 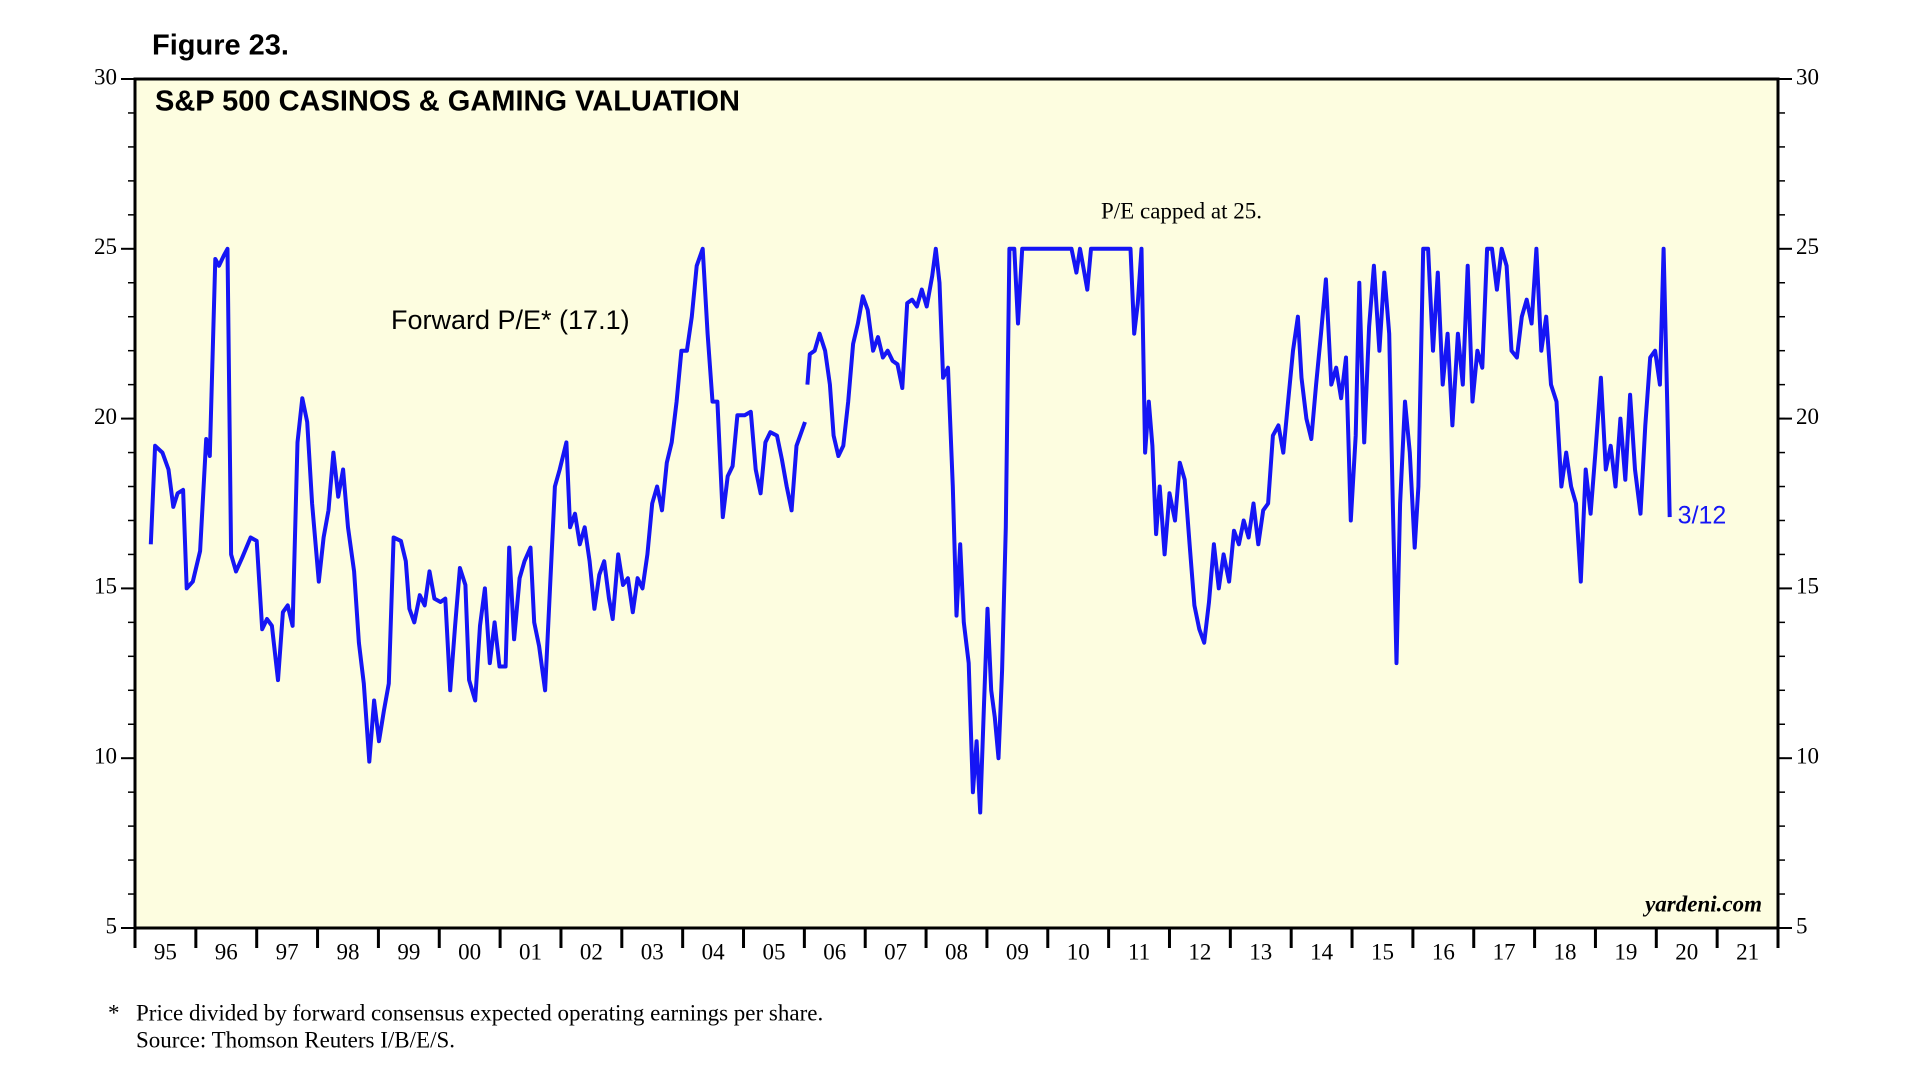 I want to click on x-tick-label: 95, so click(x=165, y=951).